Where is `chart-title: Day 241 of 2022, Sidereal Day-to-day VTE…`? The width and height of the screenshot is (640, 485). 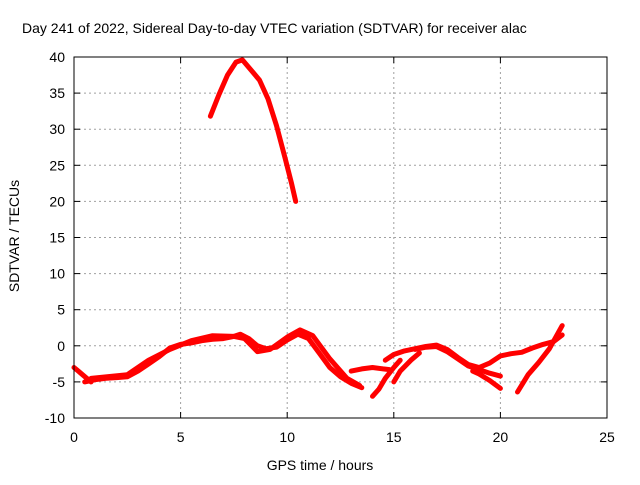
chart-title: Day 241 of 2022, Sidereal Day-to-day VTE… is located at coordinates (274, 28).